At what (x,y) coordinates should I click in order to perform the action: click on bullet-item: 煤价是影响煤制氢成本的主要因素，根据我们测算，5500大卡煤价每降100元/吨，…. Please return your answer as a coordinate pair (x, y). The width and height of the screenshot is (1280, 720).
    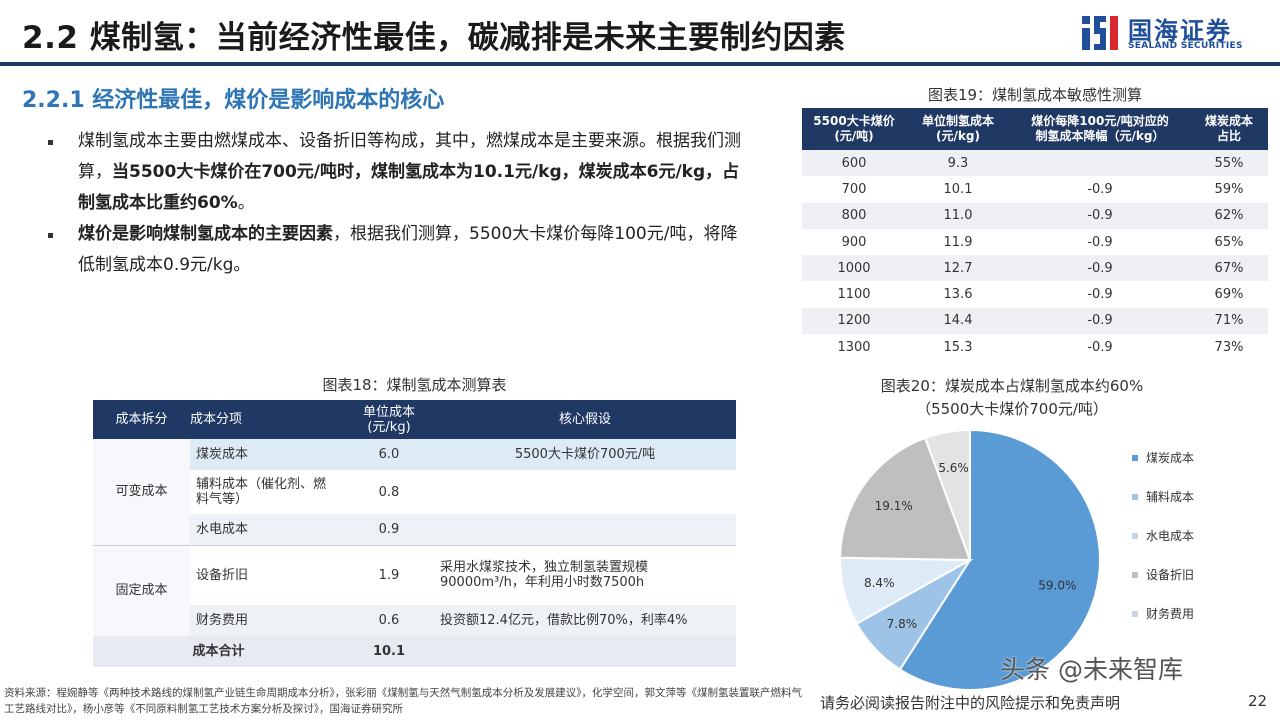
    Looking at the image, I should click on (398, 250).